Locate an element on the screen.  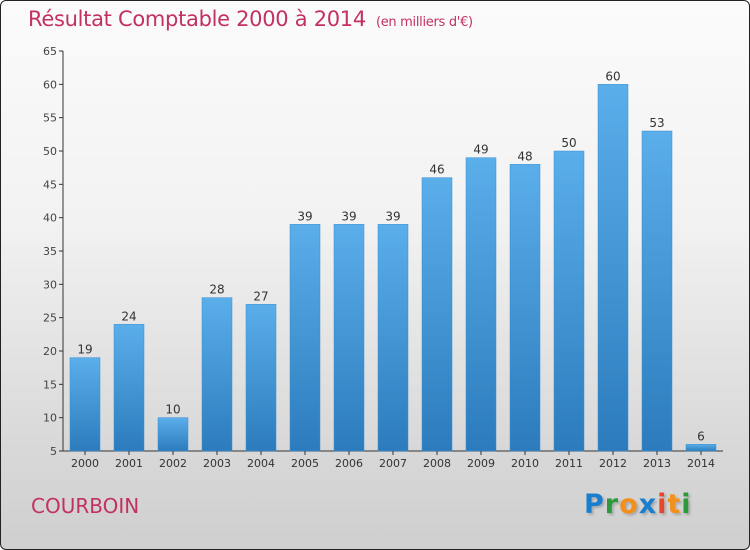
title-text: Résultat Comptable 2000 à 2014 is located at coordinates (197, 19).